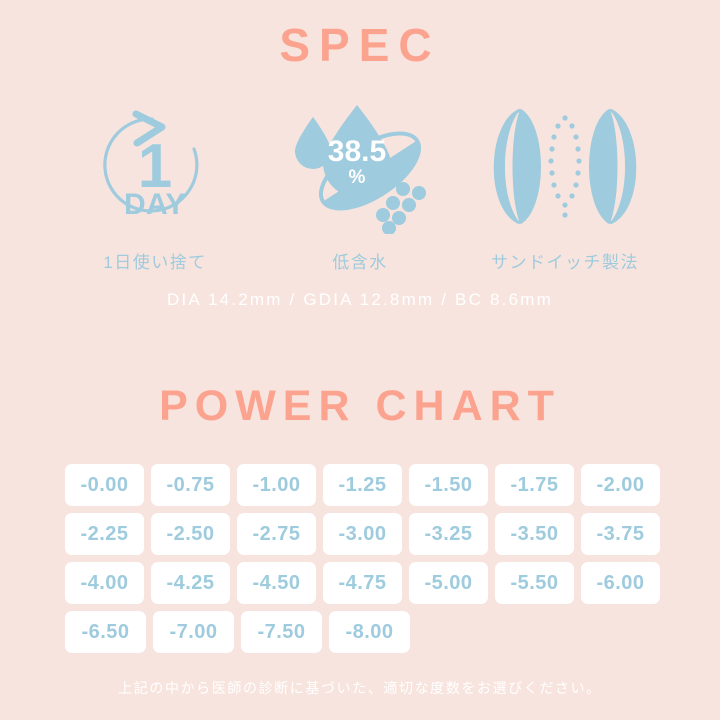 The image size is (720, 720). Describe the element at coordinates (448, 485) in the screenshot. I see `power-cell: -1.50` at that location.